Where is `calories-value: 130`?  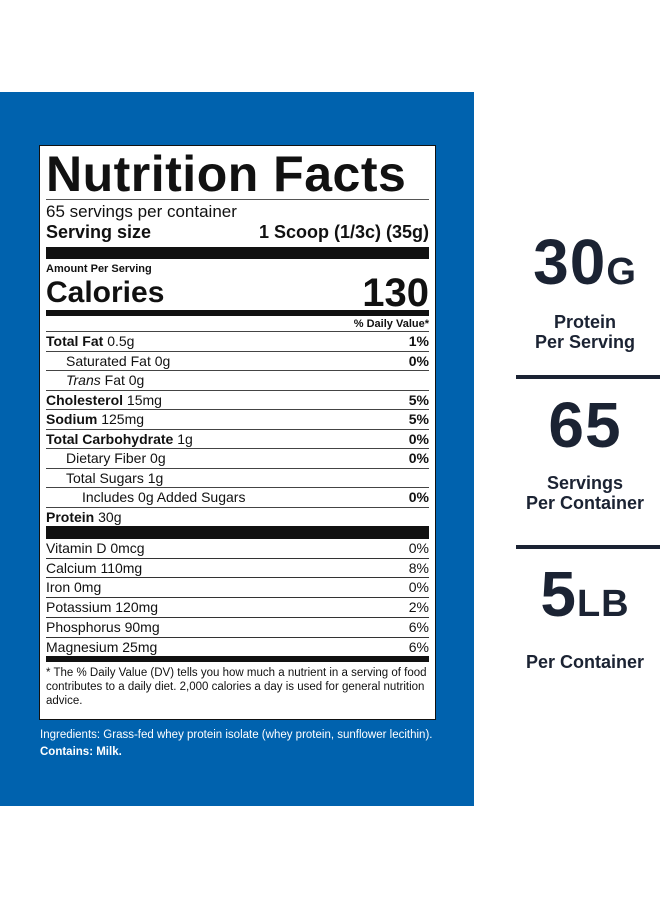
calories-value: 130 is located at coordinates (395, 293).